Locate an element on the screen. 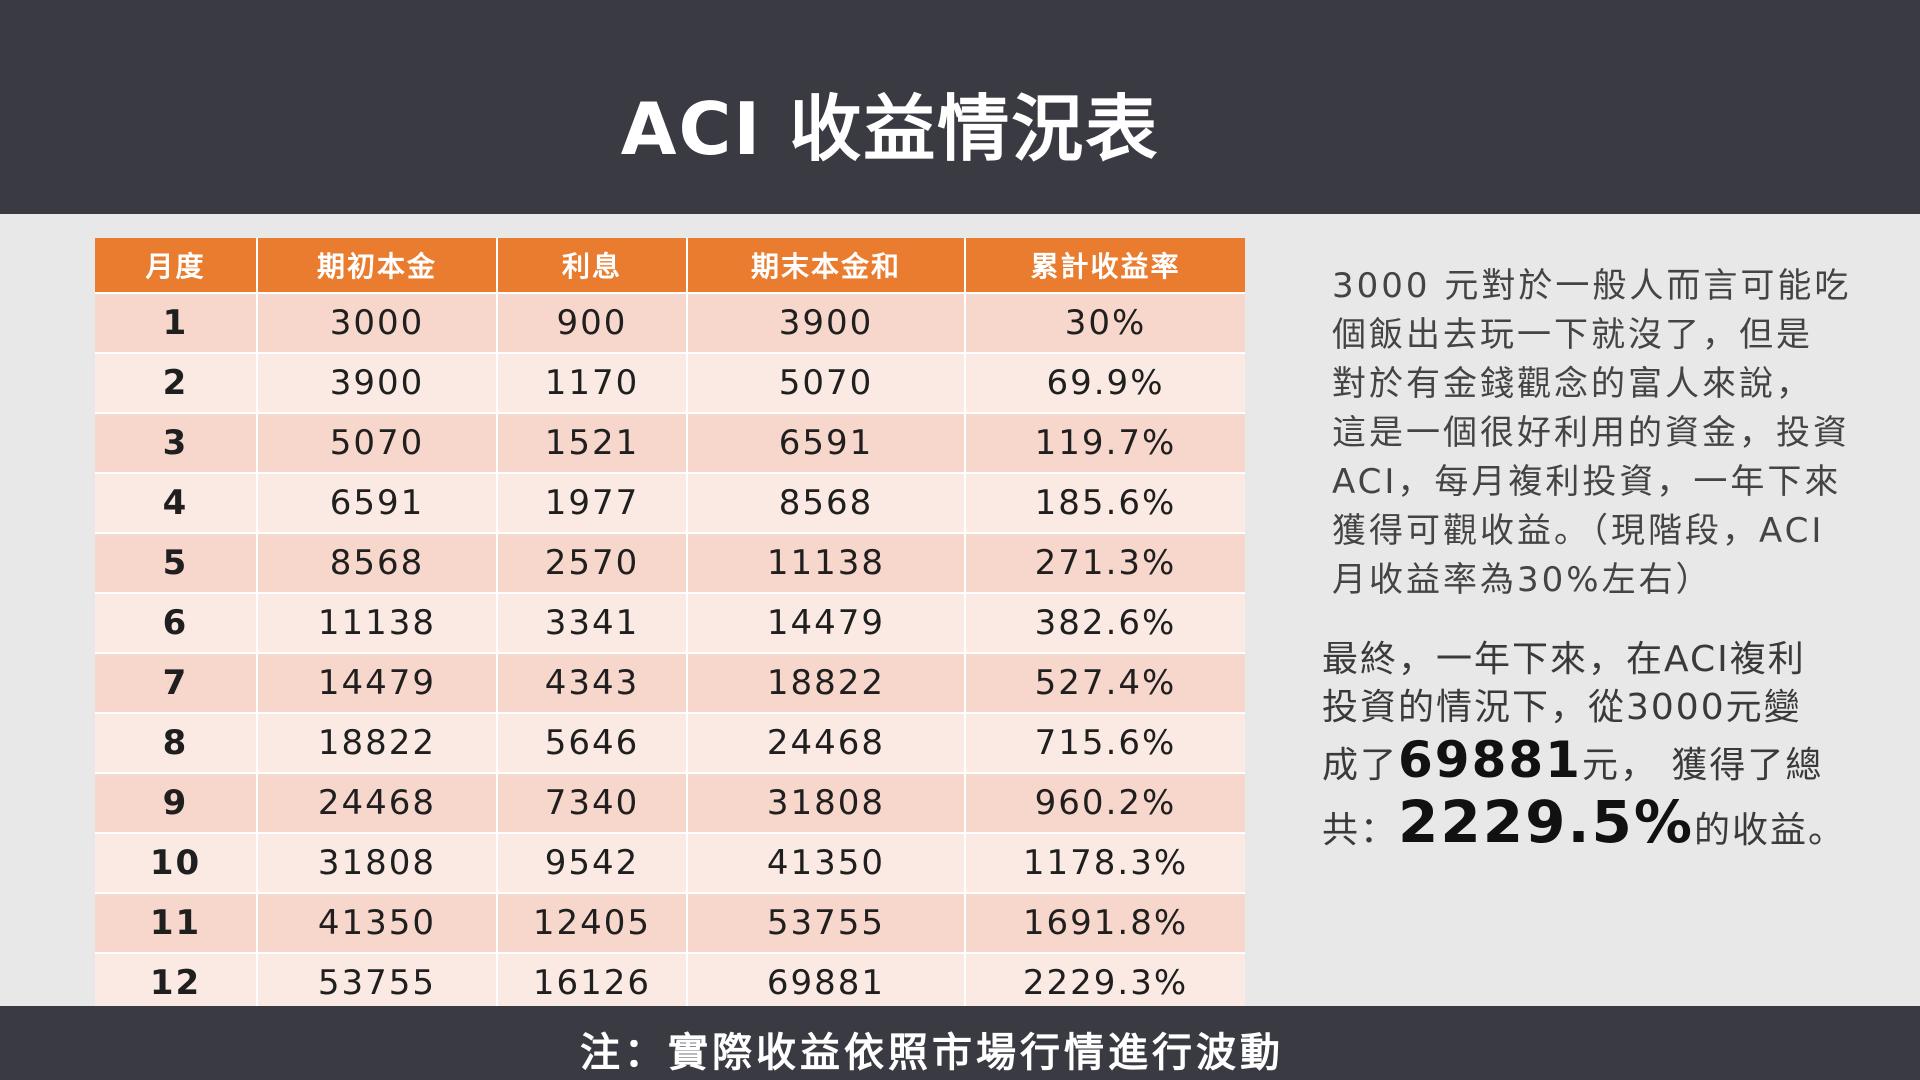 This screenshot has height=1080, width=1920. cell-interest: 900 is located at coordinates (592, 322).